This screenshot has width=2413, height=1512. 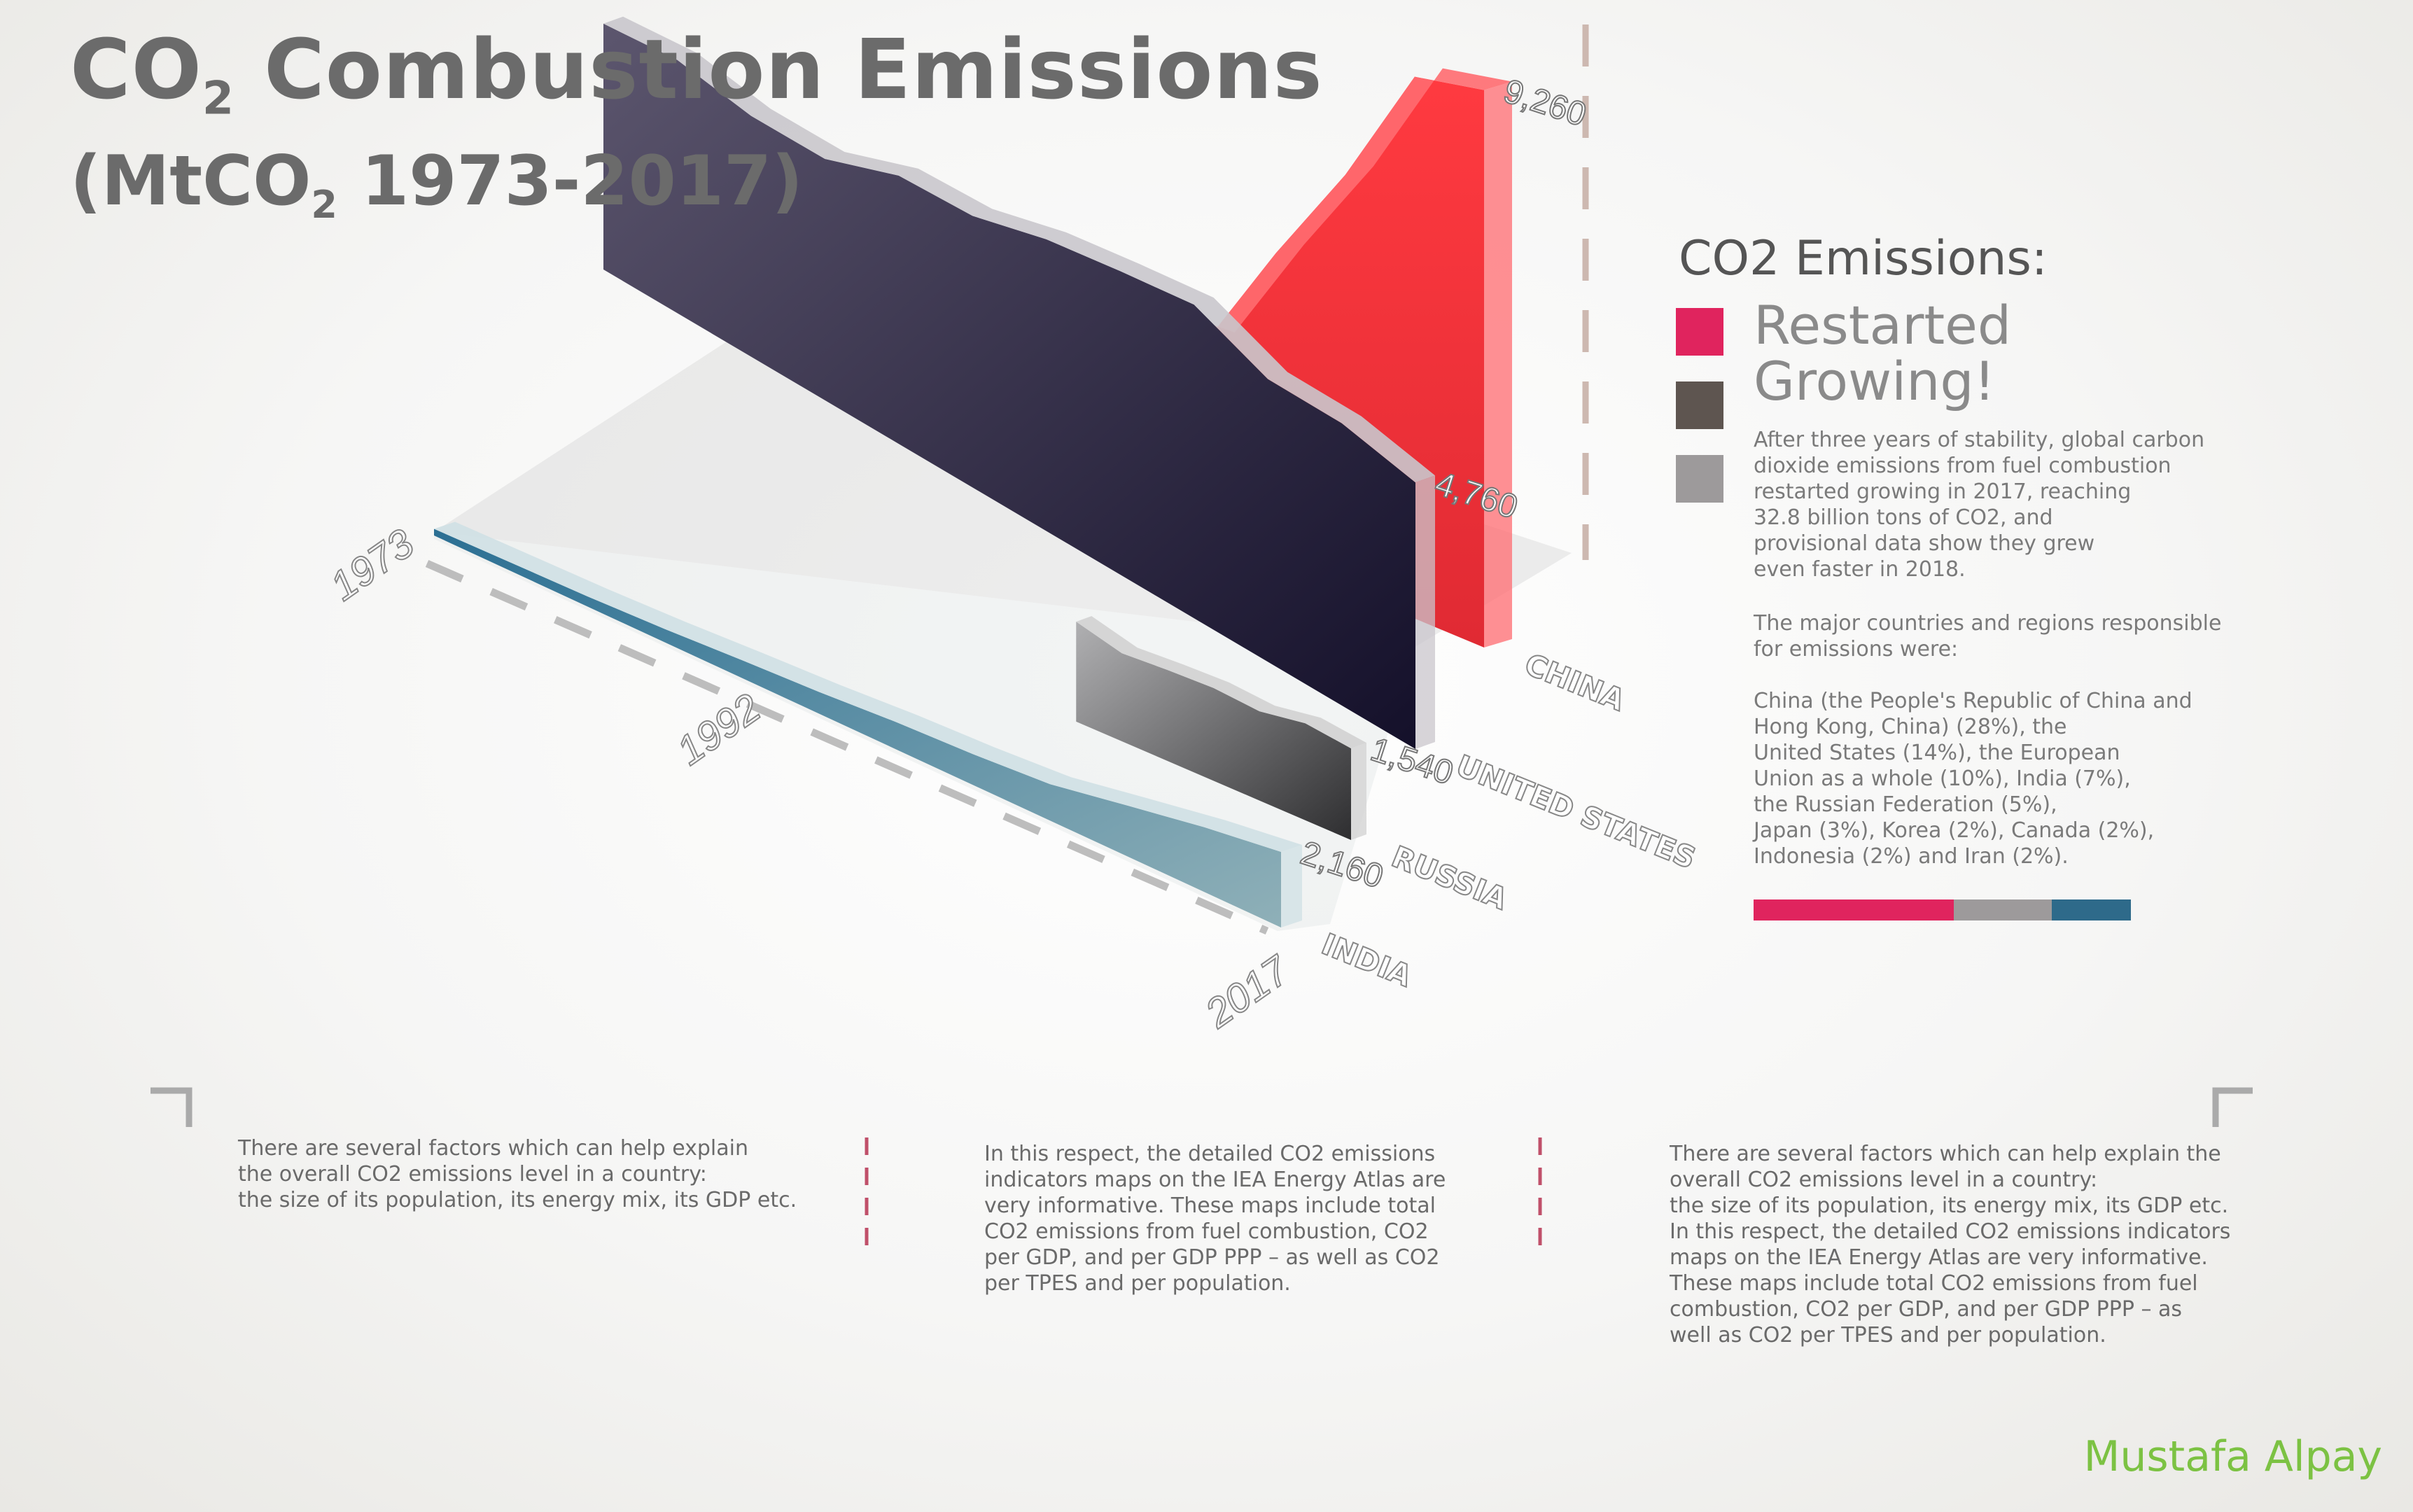 What do you see at coordinates (1700, 479) in the screenshot?
I see `legend-swatch-grey` at bounding box center [1700, 479].